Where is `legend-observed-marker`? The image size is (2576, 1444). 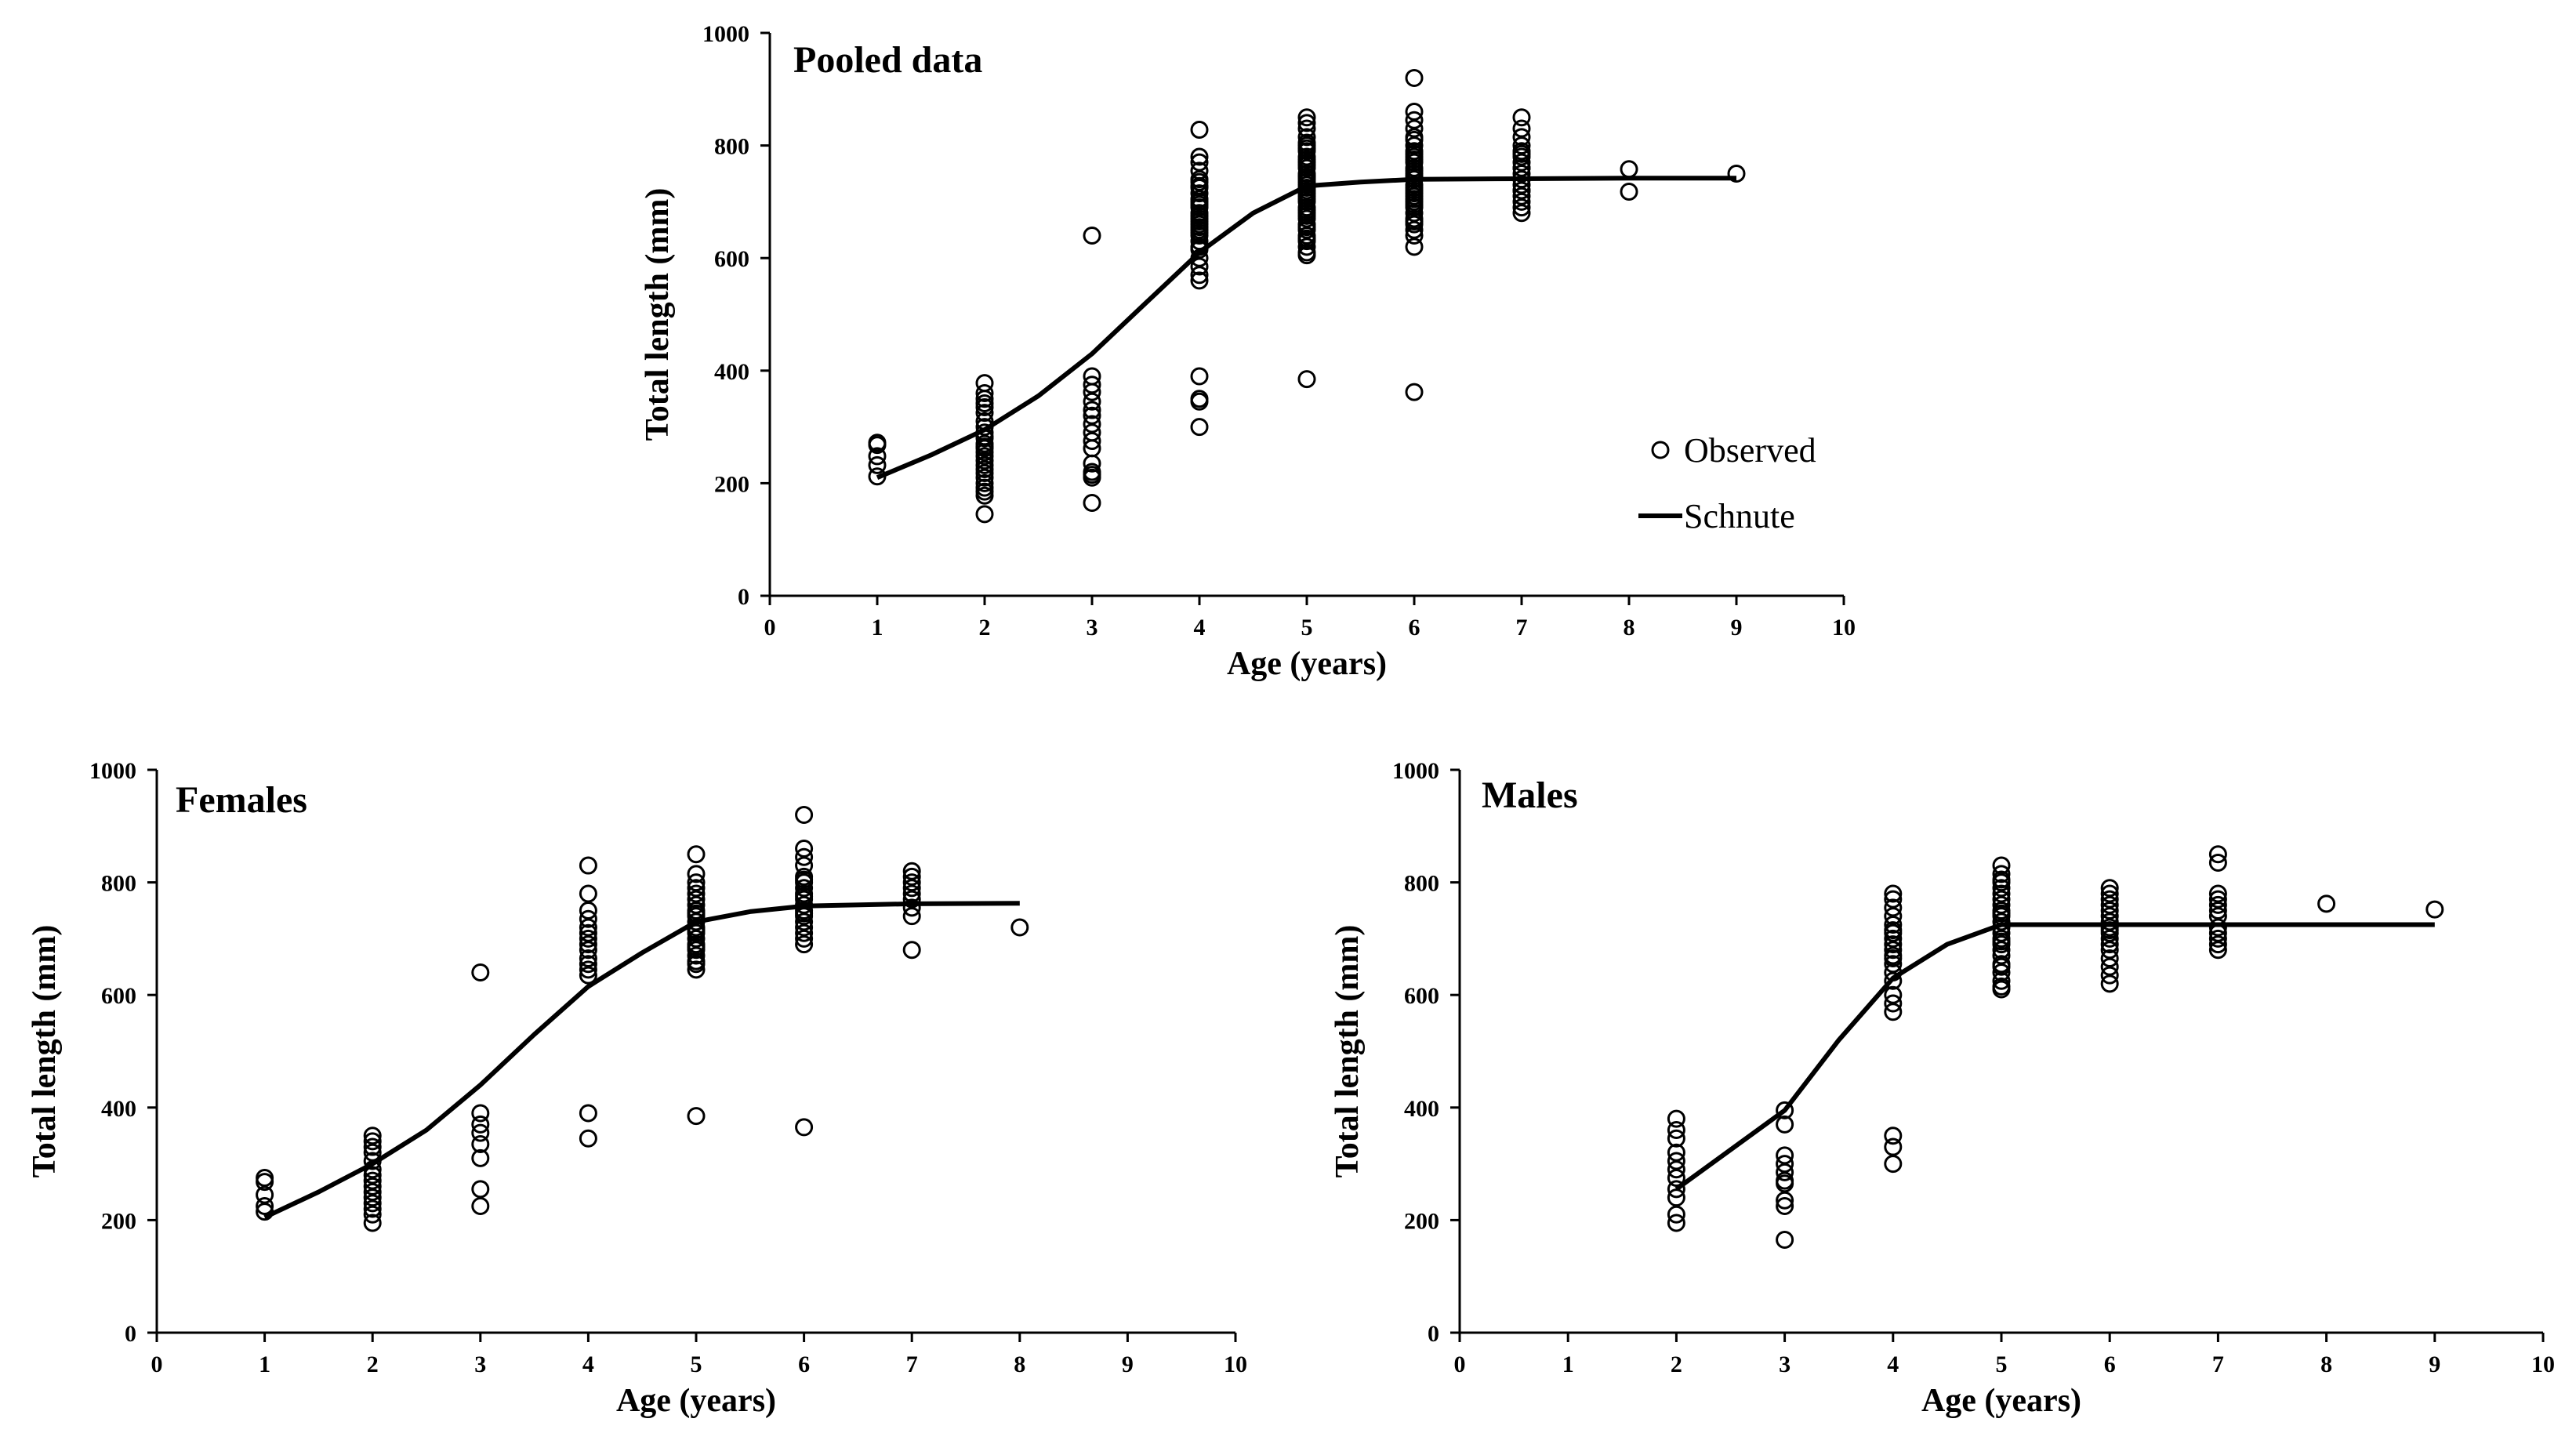
legend-observed-marker is located at coordinates (1660, 450).